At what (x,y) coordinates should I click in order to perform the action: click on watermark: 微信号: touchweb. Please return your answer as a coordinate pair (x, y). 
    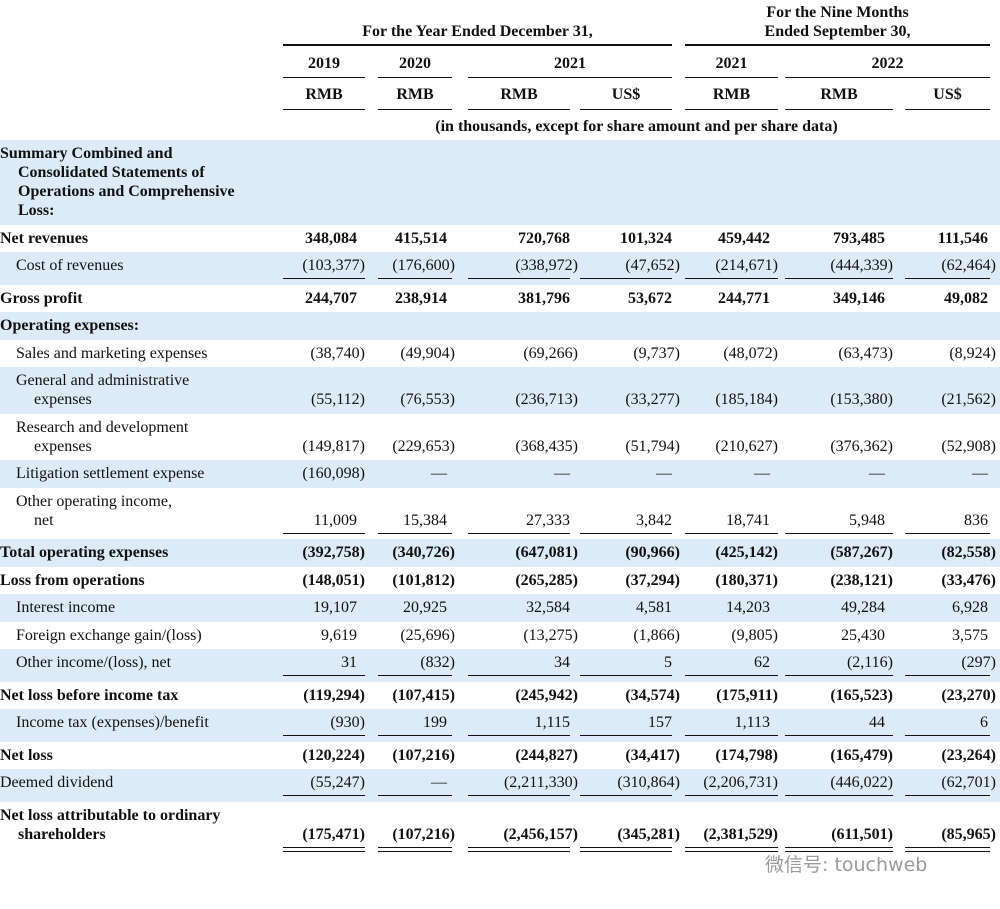
    Looking at the image, I should click on (846, 865).